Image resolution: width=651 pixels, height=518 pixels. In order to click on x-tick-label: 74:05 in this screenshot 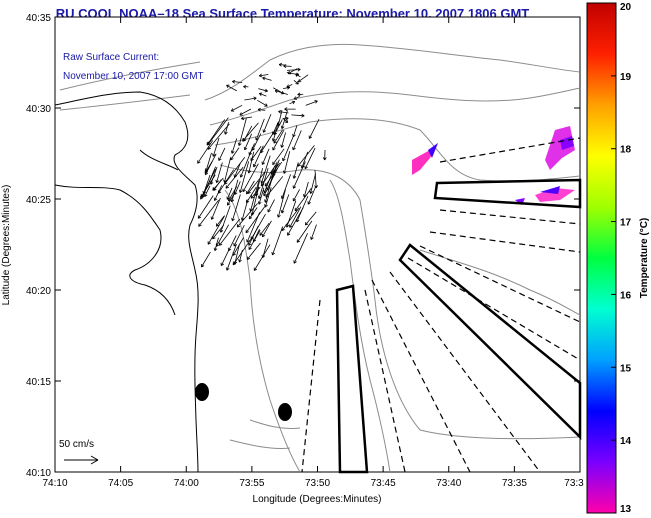, I will do `click(120, 483)`.